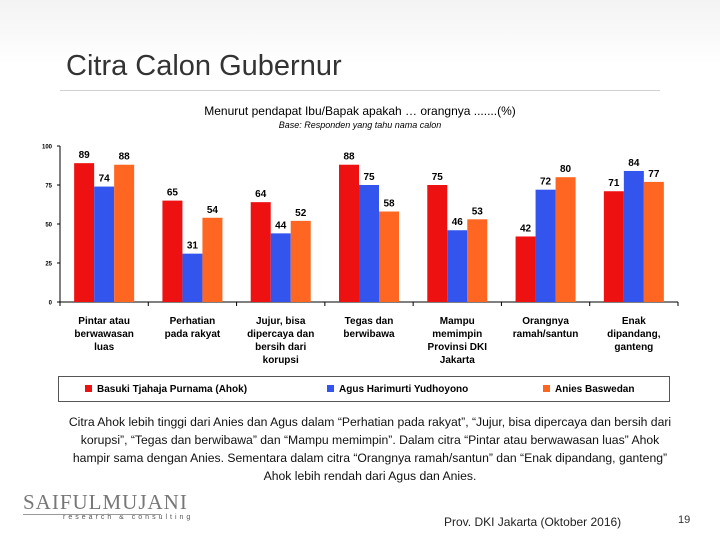  What do you see at coordinates (172, 389) in the screenshot?
I see `legend-label-ahok: Basuki Tjahaja Purnama (Ahok)` at bounding box center [172, 389].